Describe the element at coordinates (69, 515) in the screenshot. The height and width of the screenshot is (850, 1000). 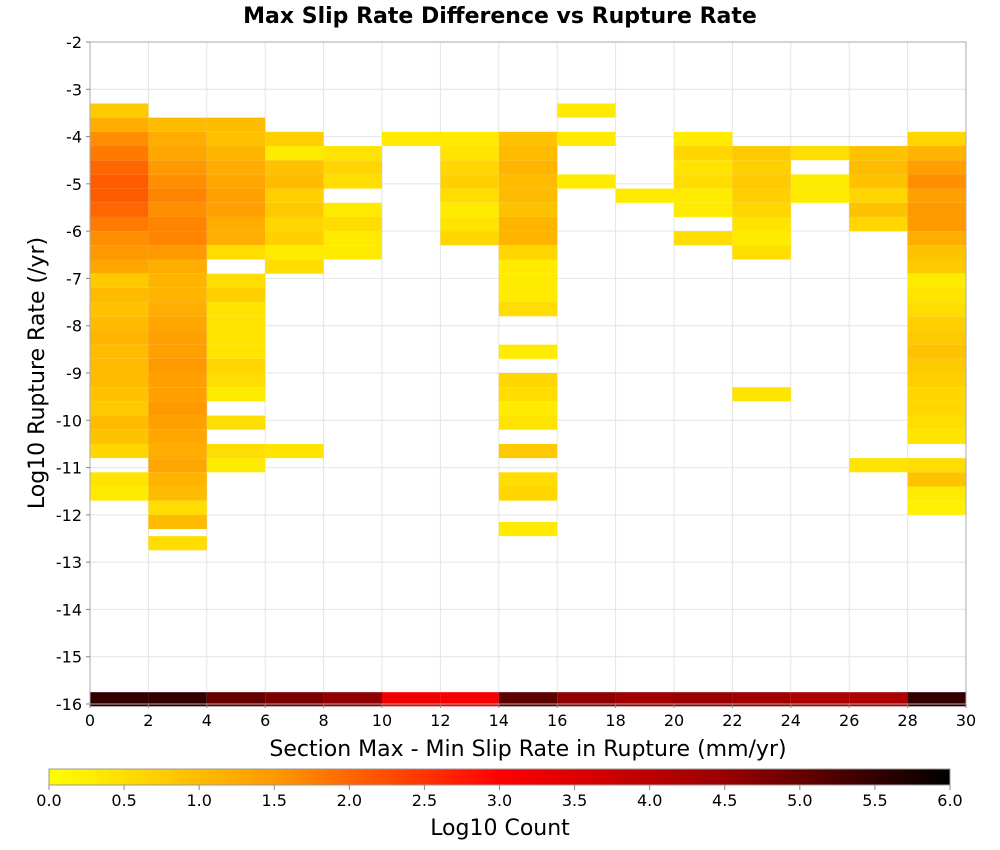
I see `y-tick-label: -12` at that location.